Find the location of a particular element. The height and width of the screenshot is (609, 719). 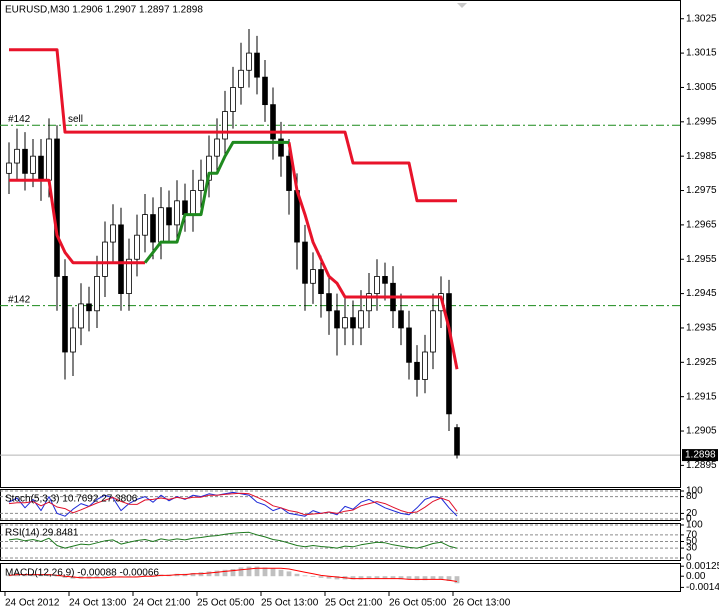

y-tick-label: 30 is located at coordinates (692, 548).